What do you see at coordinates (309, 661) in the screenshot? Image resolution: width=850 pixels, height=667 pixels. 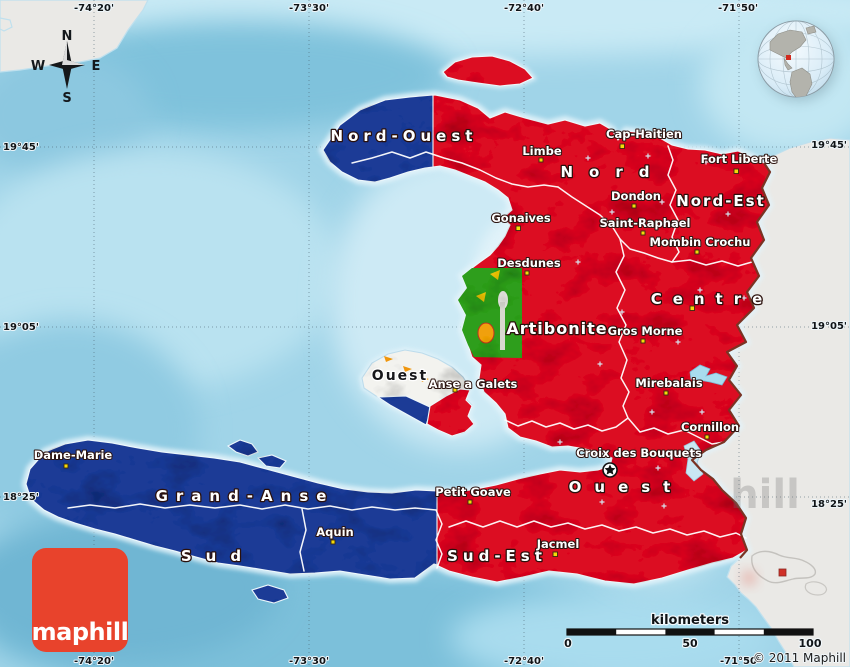 I see `coord-bottom-1: -73°30'` at bounding box center [309, 661].